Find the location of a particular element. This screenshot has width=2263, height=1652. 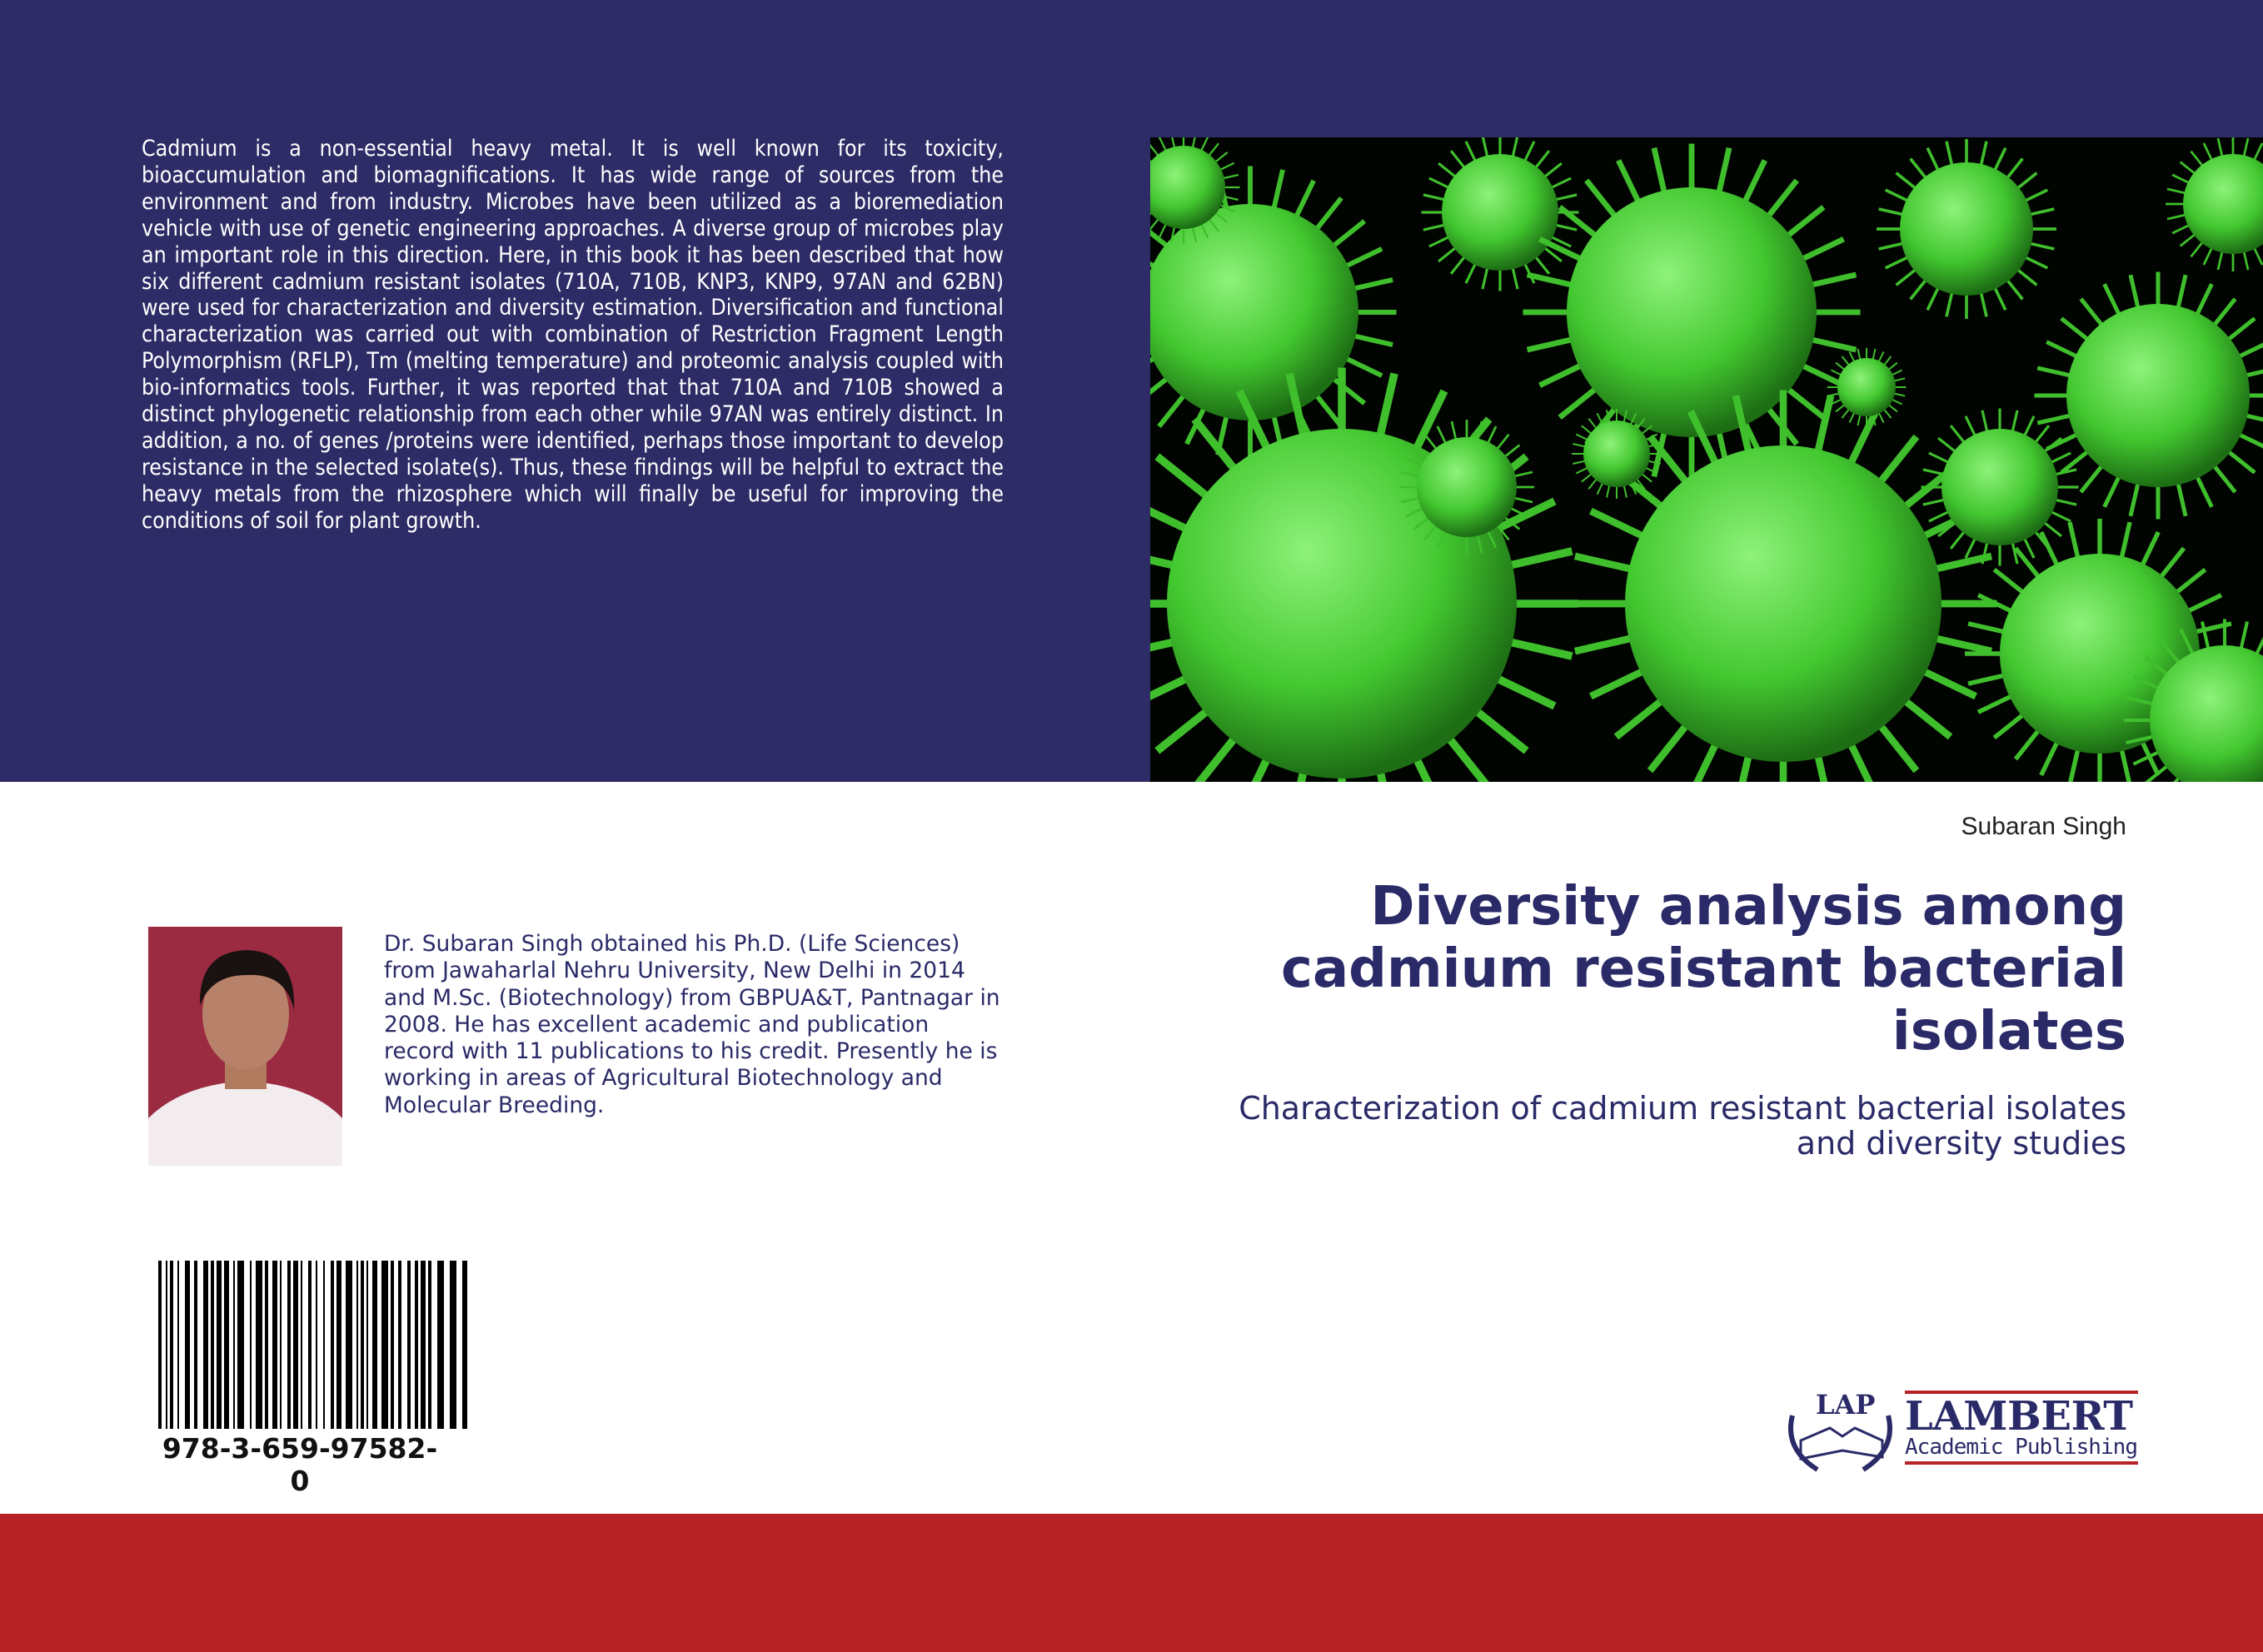

publisher-tagline: Academic Publishing is located at coordinates (2021, 1448).